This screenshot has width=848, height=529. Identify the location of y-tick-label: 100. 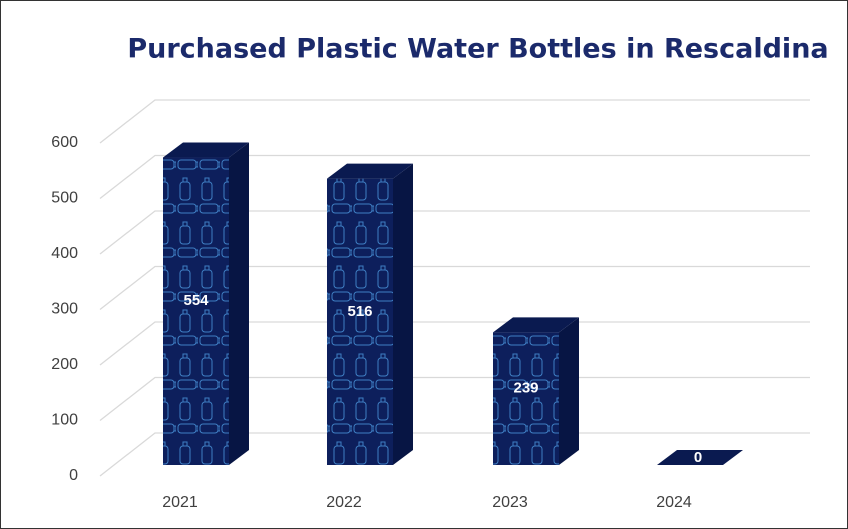
(64, 420).